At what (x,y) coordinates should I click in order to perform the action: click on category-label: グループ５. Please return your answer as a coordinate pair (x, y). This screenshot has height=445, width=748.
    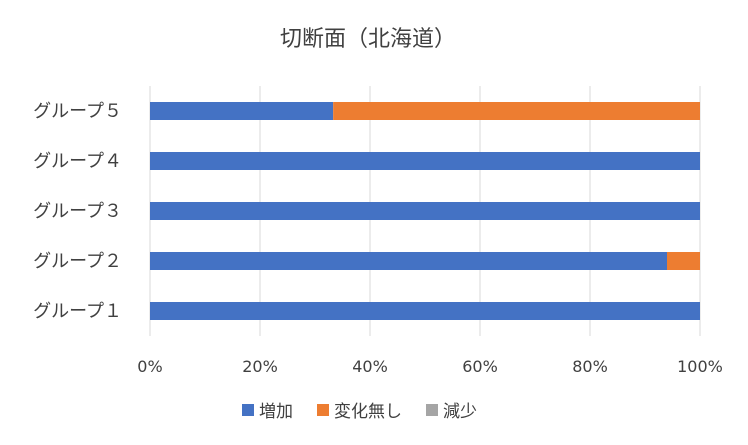
    Looking at the image, I should click on (77, 111).